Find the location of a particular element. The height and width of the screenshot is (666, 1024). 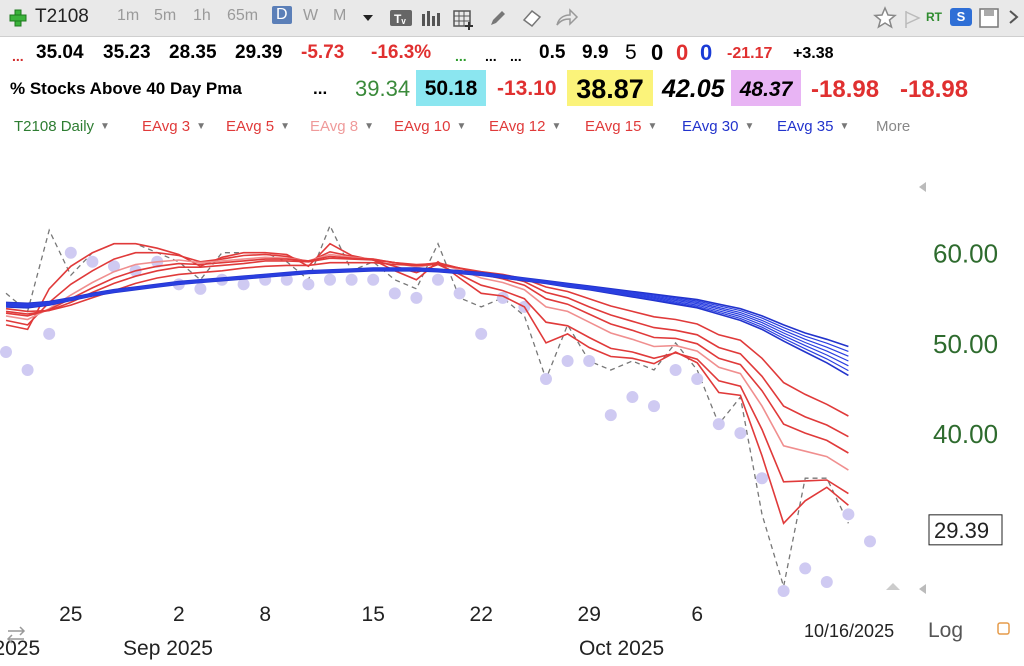

quote-v7: -21.17 is located at coordinates (750, 53).